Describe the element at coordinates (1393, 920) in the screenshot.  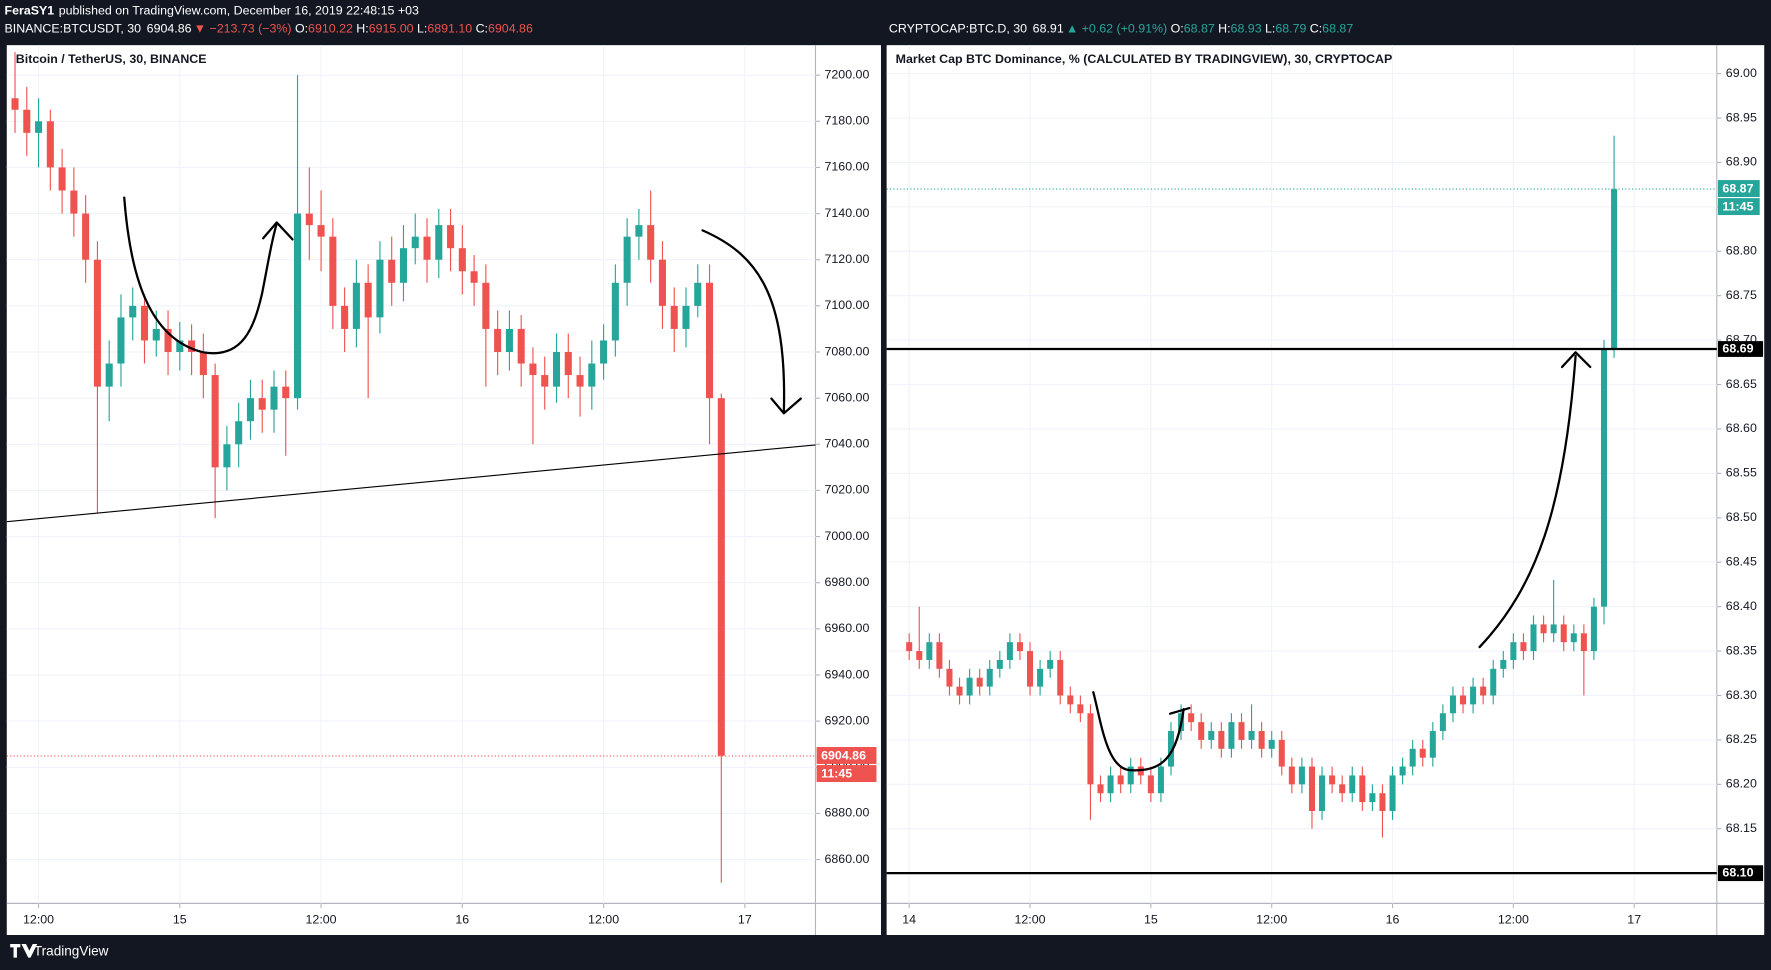
I see `x-tick-label: 16` at that location.